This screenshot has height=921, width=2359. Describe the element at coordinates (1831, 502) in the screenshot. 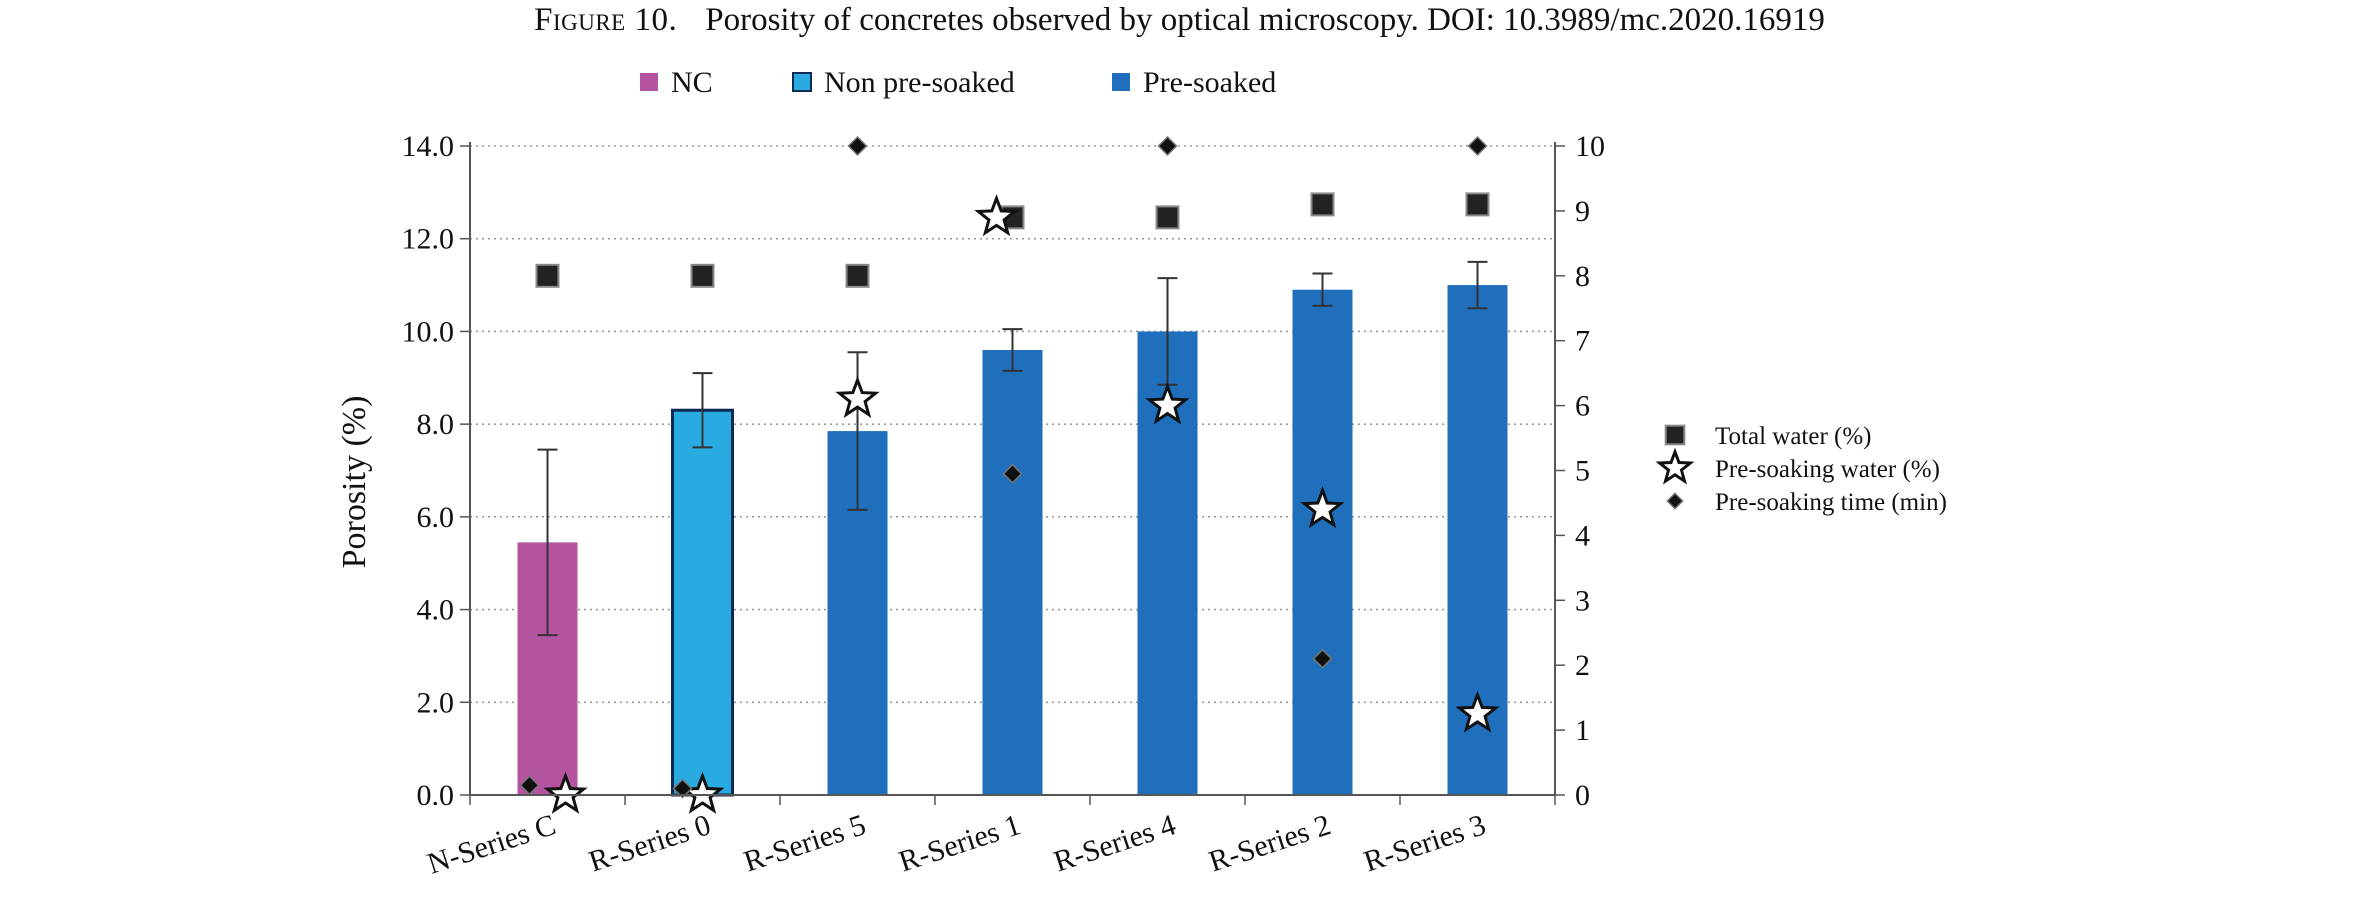

I see `legend-series-label: Pre-soaking time (min)` at that location.